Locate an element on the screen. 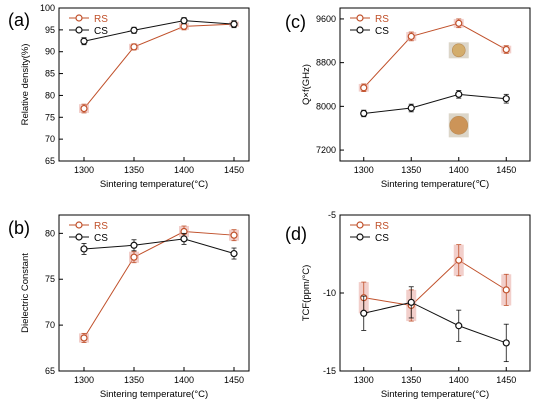 Image resolution: width=550 pixels, height=408 pixels. y-axis-label: Dielectric Constant is located at coordinates (25, 293).